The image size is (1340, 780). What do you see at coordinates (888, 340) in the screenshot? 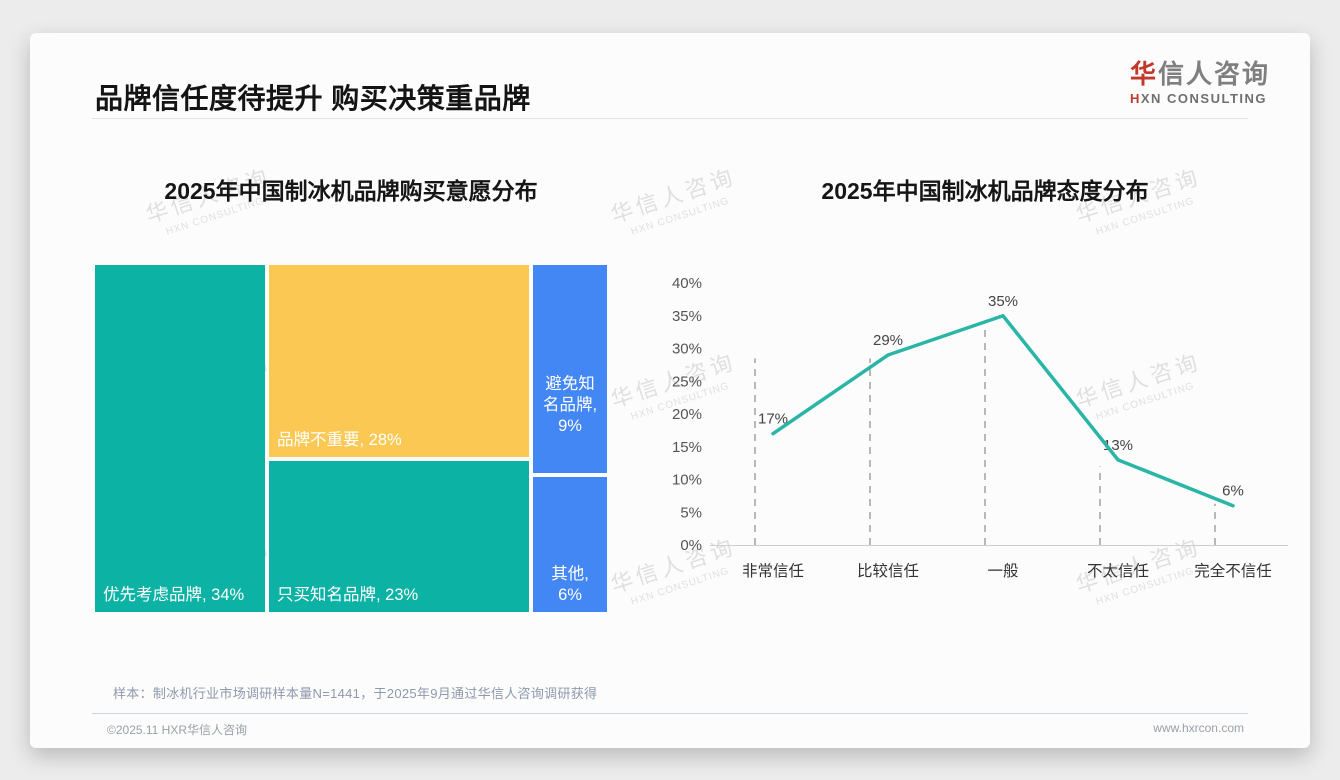
I see `data-point-label: 29%` at bounding box center [888, 340].